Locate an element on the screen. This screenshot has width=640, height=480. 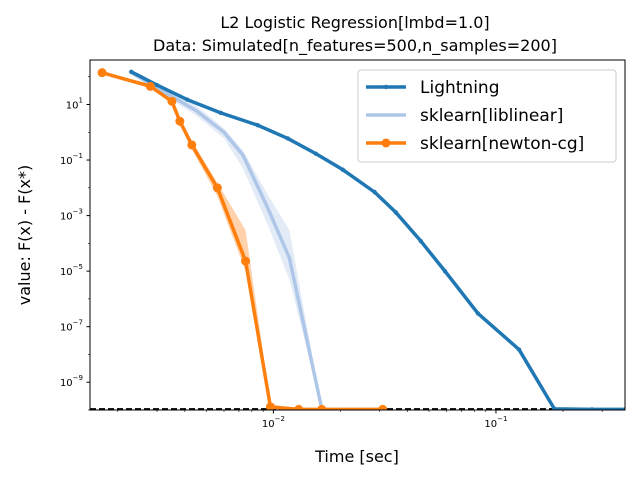
legend-label-lightning: Lightning is located at coordinates (460, 88).